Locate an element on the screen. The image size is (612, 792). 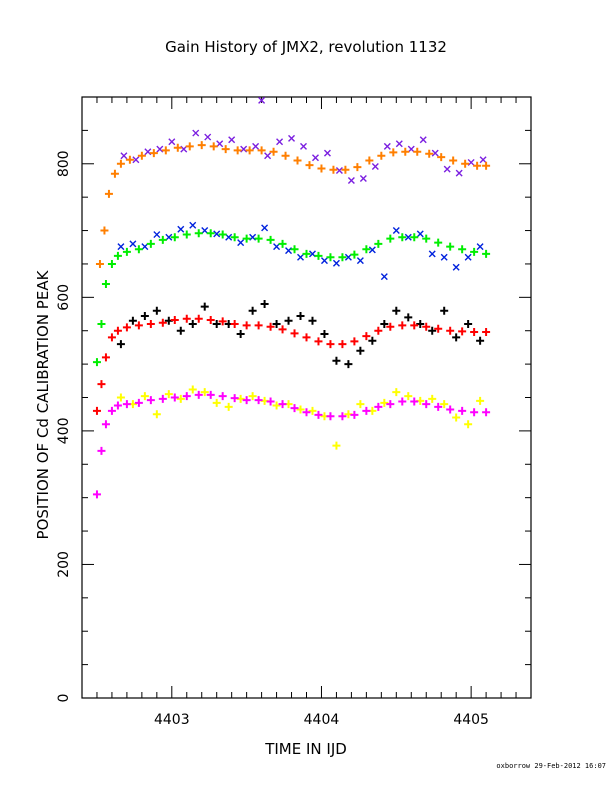
x-axis-label: TIME IN IJD is located at coordinates (305, 749).